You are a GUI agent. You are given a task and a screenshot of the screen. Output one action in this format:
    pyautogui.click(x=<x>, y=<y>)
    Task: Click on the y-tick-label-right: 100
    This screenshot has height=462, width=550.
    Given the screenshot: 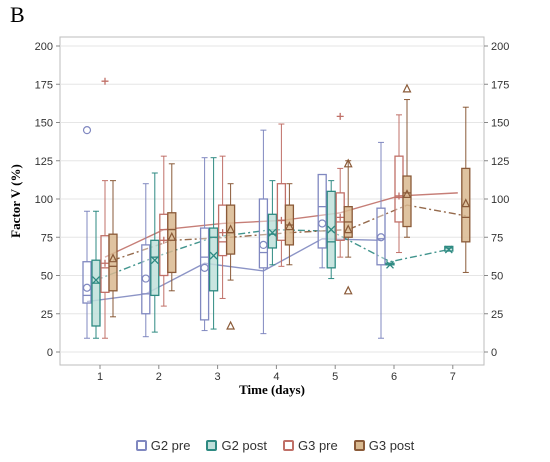 What is the action you would take?
    pyautogui.click(x=500, y=200)
    